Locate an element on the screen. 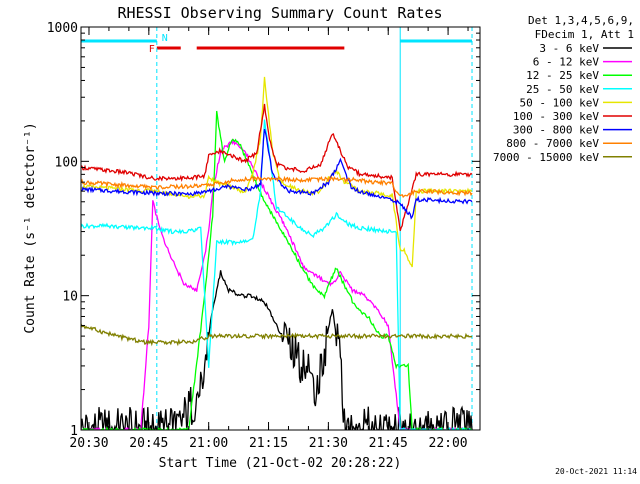 The image size is (640, 484). x-tick-label: 21:30 is located at coordinates (328, 443).